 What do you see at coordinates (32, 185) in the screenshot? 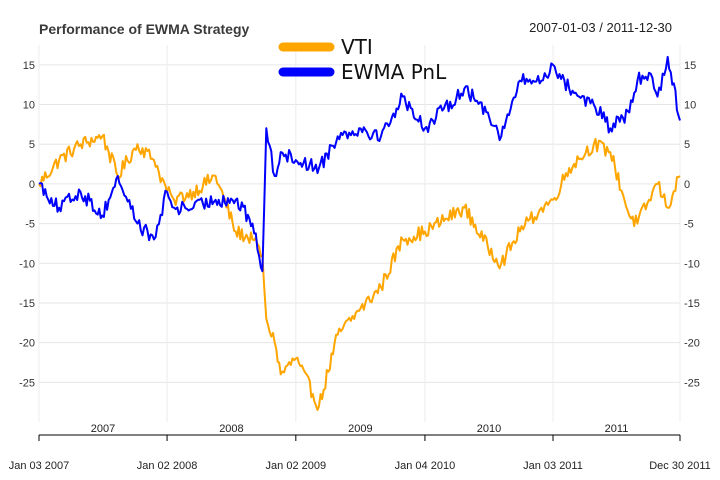
I see `y-tick-label-left: 0` at bounding box center [32, 185].